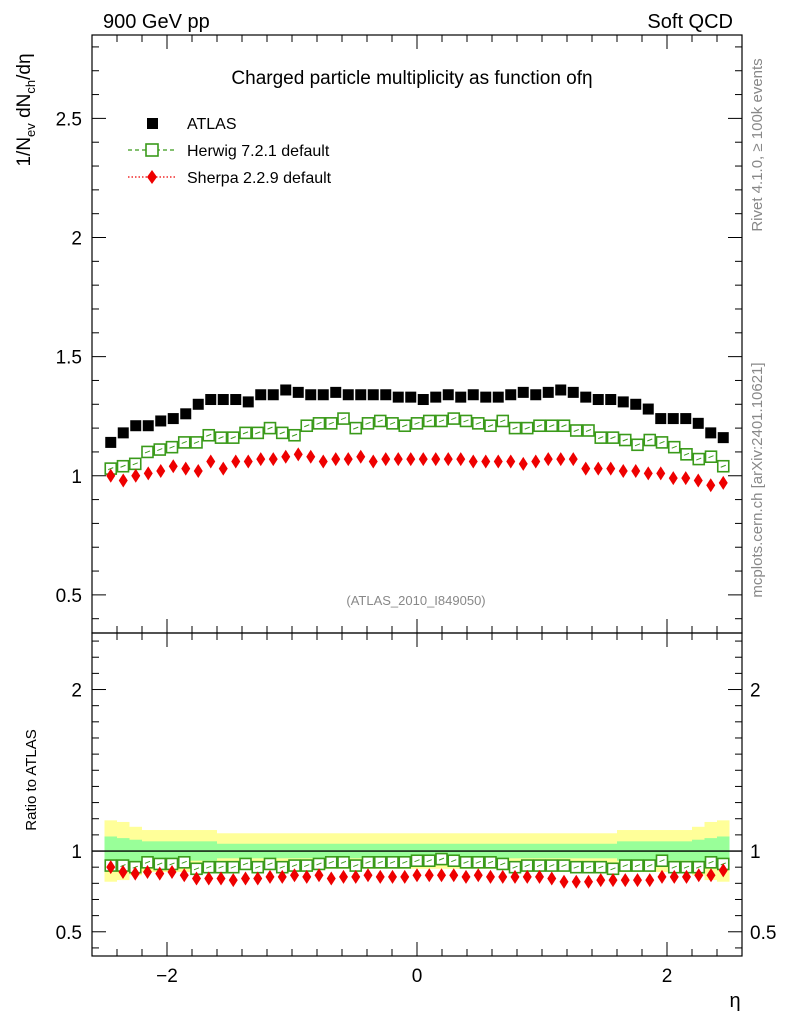  Describe the element at coordinates (417, 976) in the screenshot. I see `x-tick-label: 0` at that location.